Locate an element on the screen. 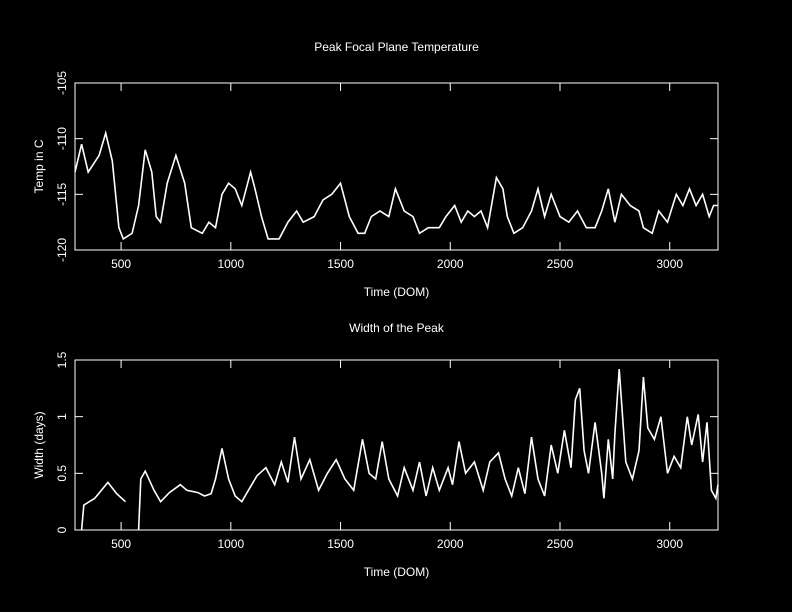  y-axis-label: Temp in C is located at coordinates (39, 166).